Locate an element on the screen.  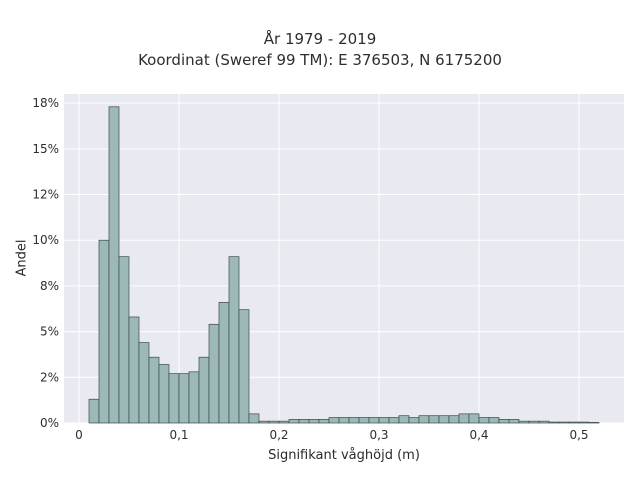
y-tick-label: 12% is located at coordinates (45, 195).